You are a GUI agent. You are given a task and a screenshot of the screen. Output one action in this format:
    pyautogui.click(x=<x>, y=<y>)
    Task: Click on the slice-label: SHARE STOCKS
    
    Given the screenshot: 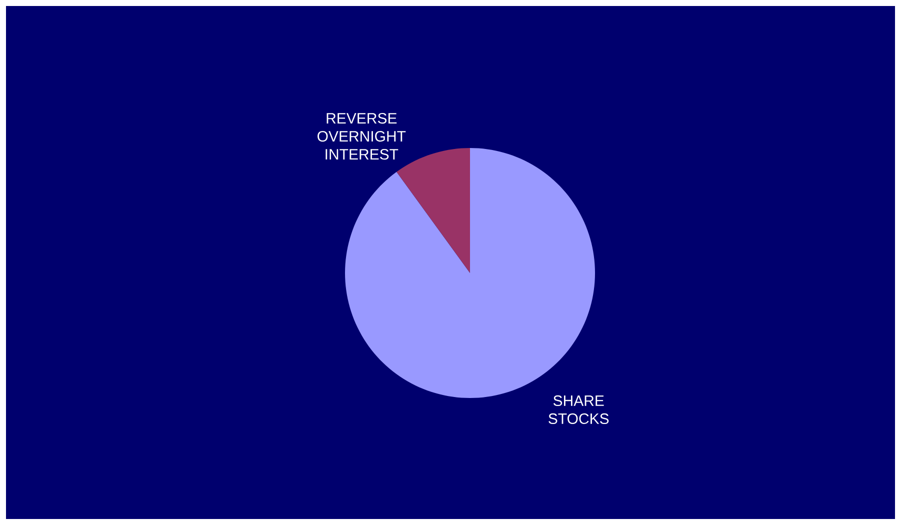 What is the action you would take?
    pyautogui.click(x=578, y=409)
    